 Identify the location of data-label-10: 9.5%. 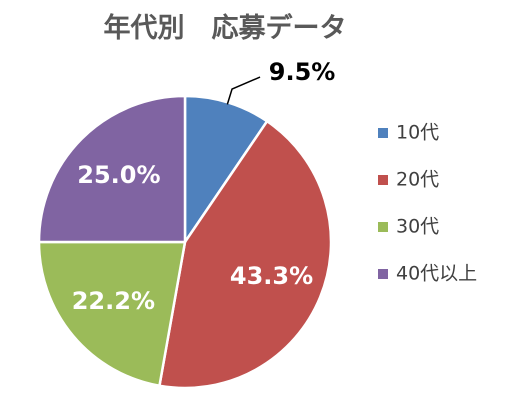
(302, 72).